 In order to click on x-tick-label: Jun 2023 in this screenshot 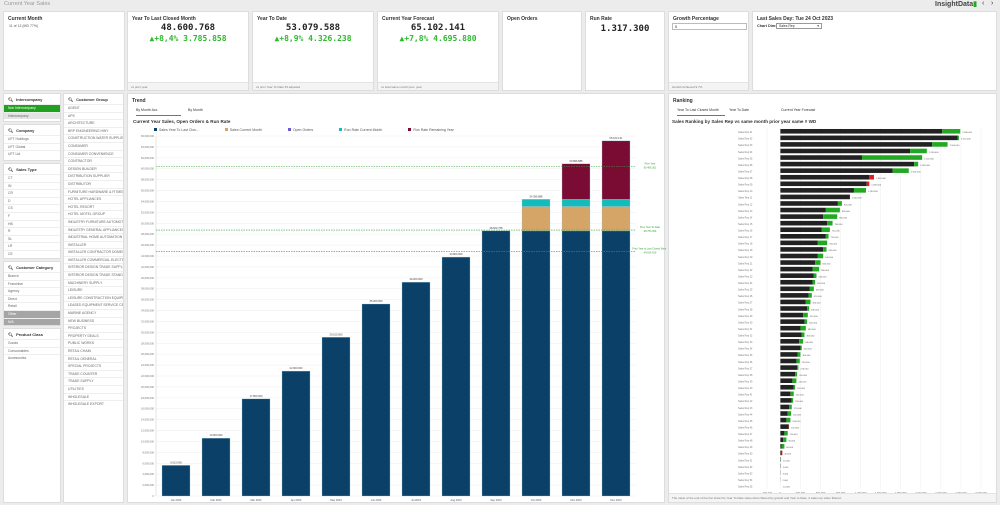, I will do `click(376, 500)`.